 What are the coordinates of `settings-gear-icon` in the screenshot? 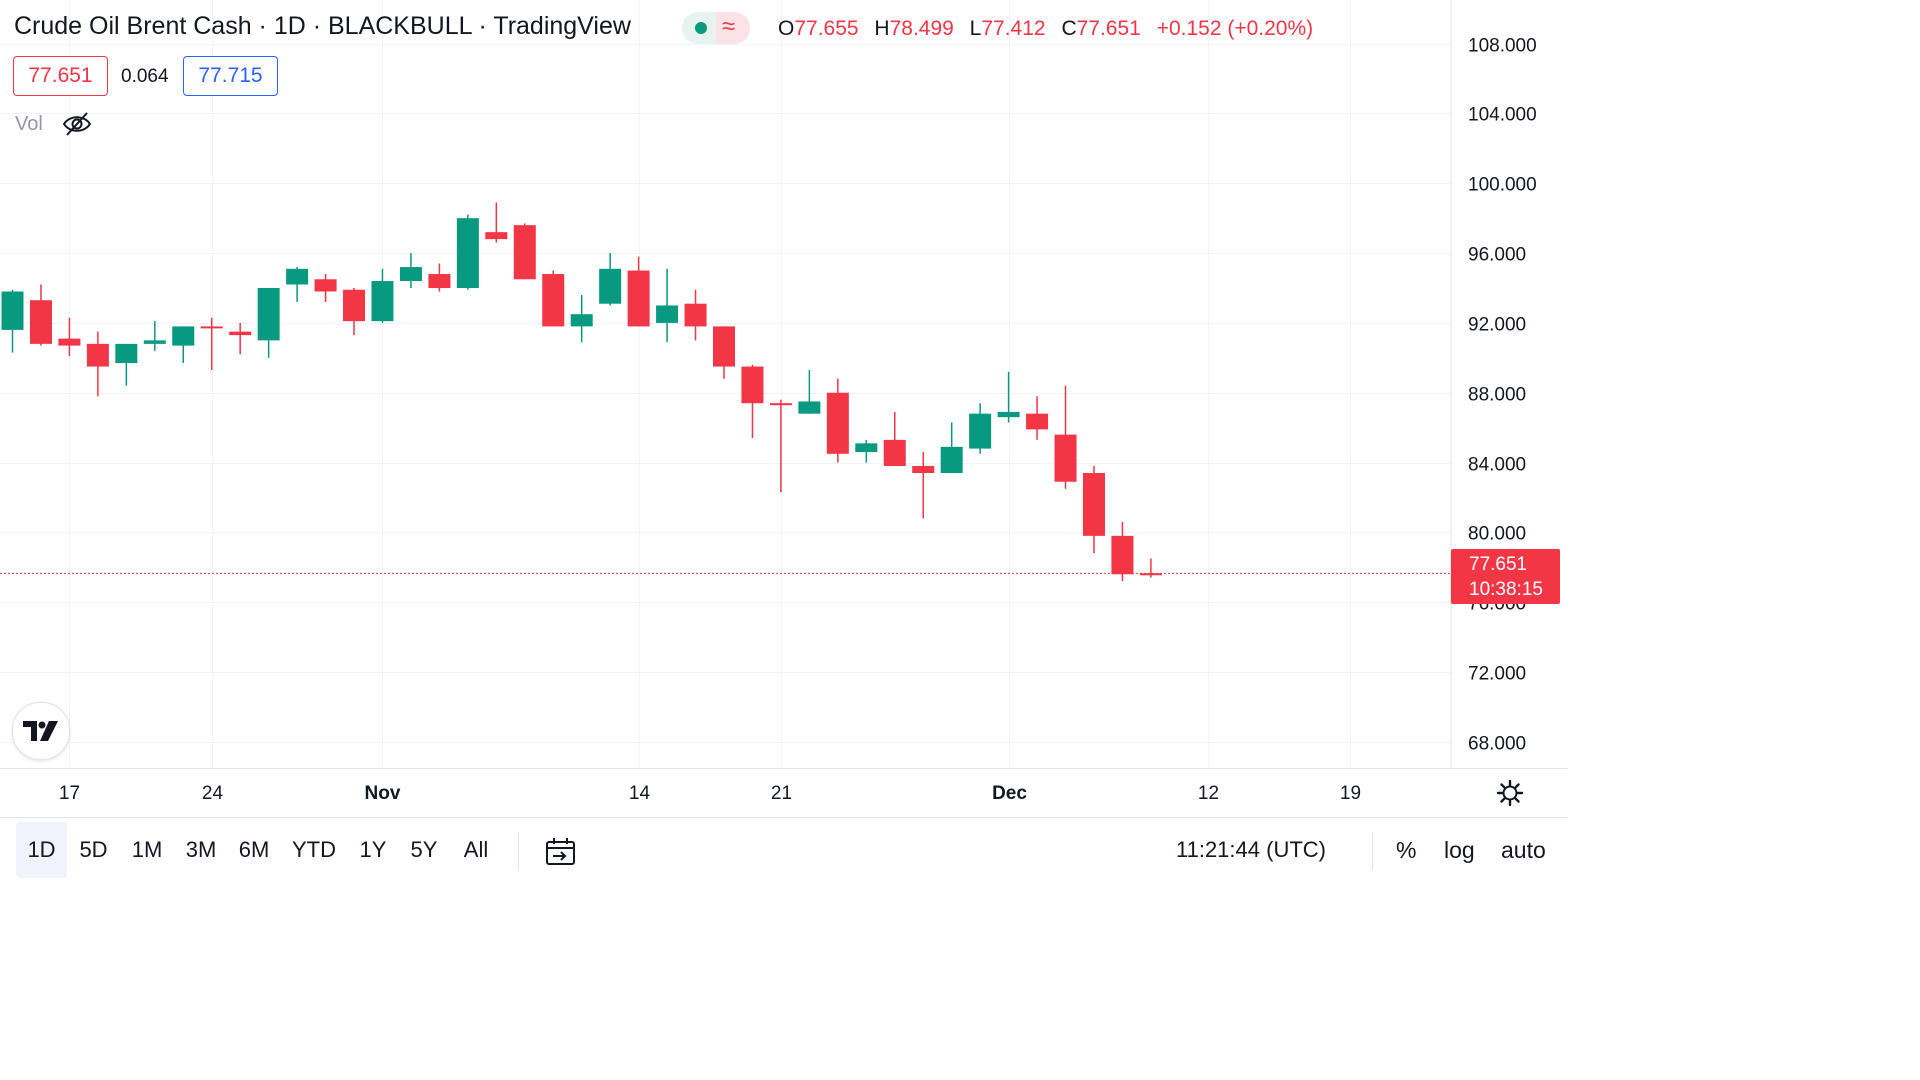 It's located at (1510, 793).